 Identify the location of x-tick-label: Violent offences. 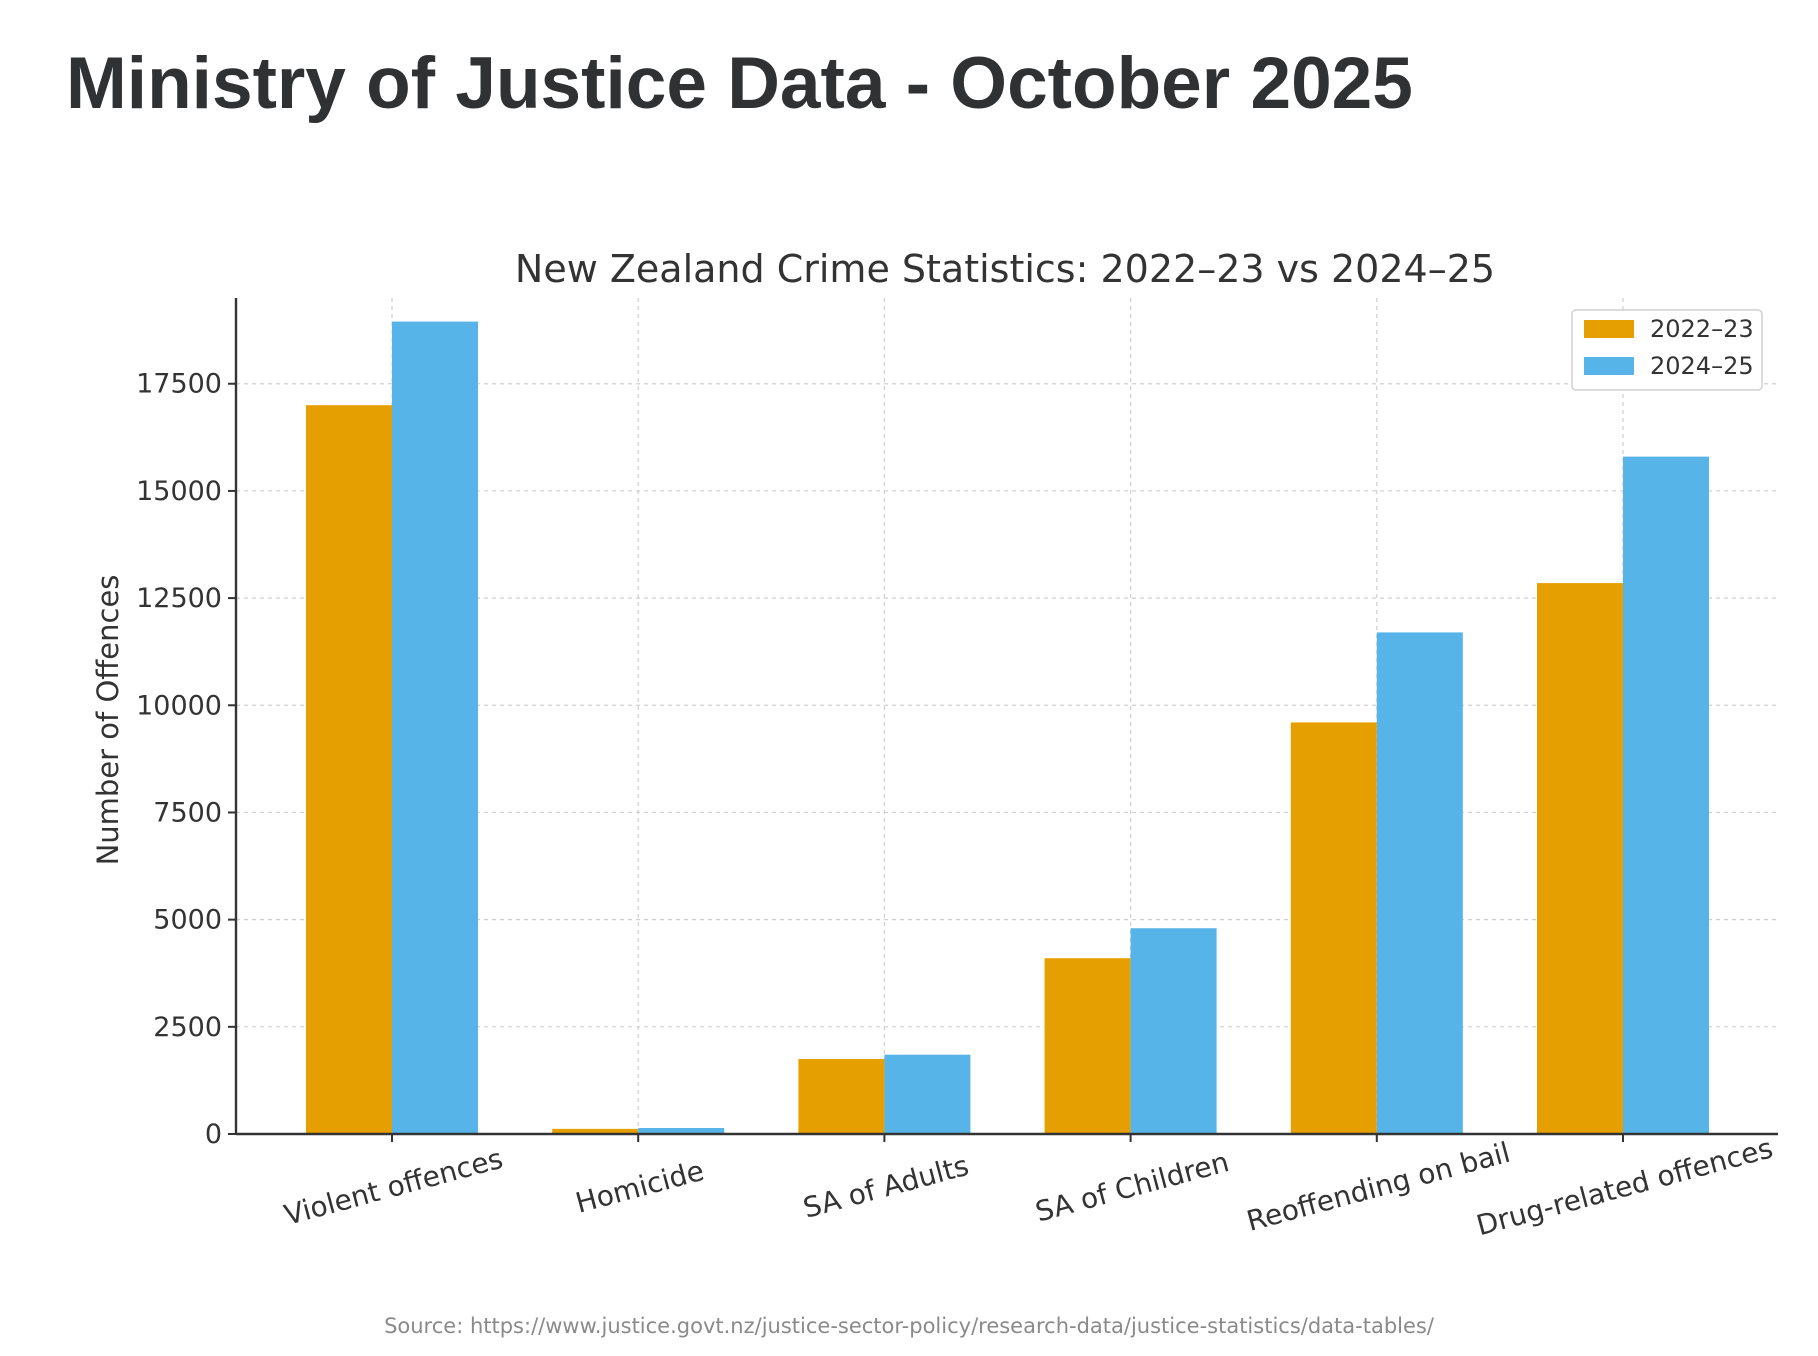
(394, 1187).